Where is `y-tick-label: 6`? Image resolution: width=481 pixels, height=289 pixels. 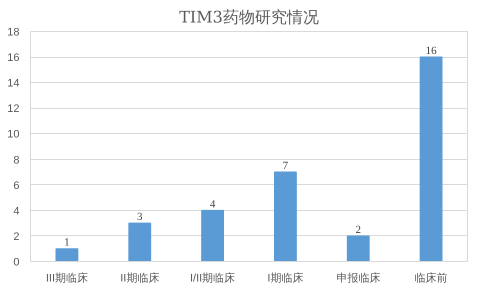 y-tick-label: 6 is located at coordinates (16, 186).